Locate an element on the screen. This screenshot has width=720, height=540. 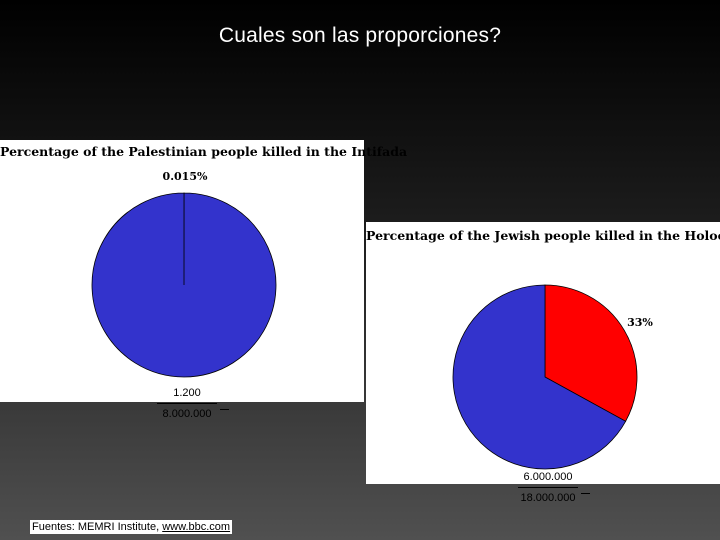
source-link: www.bbc.com is located at coordinates (196, 527).